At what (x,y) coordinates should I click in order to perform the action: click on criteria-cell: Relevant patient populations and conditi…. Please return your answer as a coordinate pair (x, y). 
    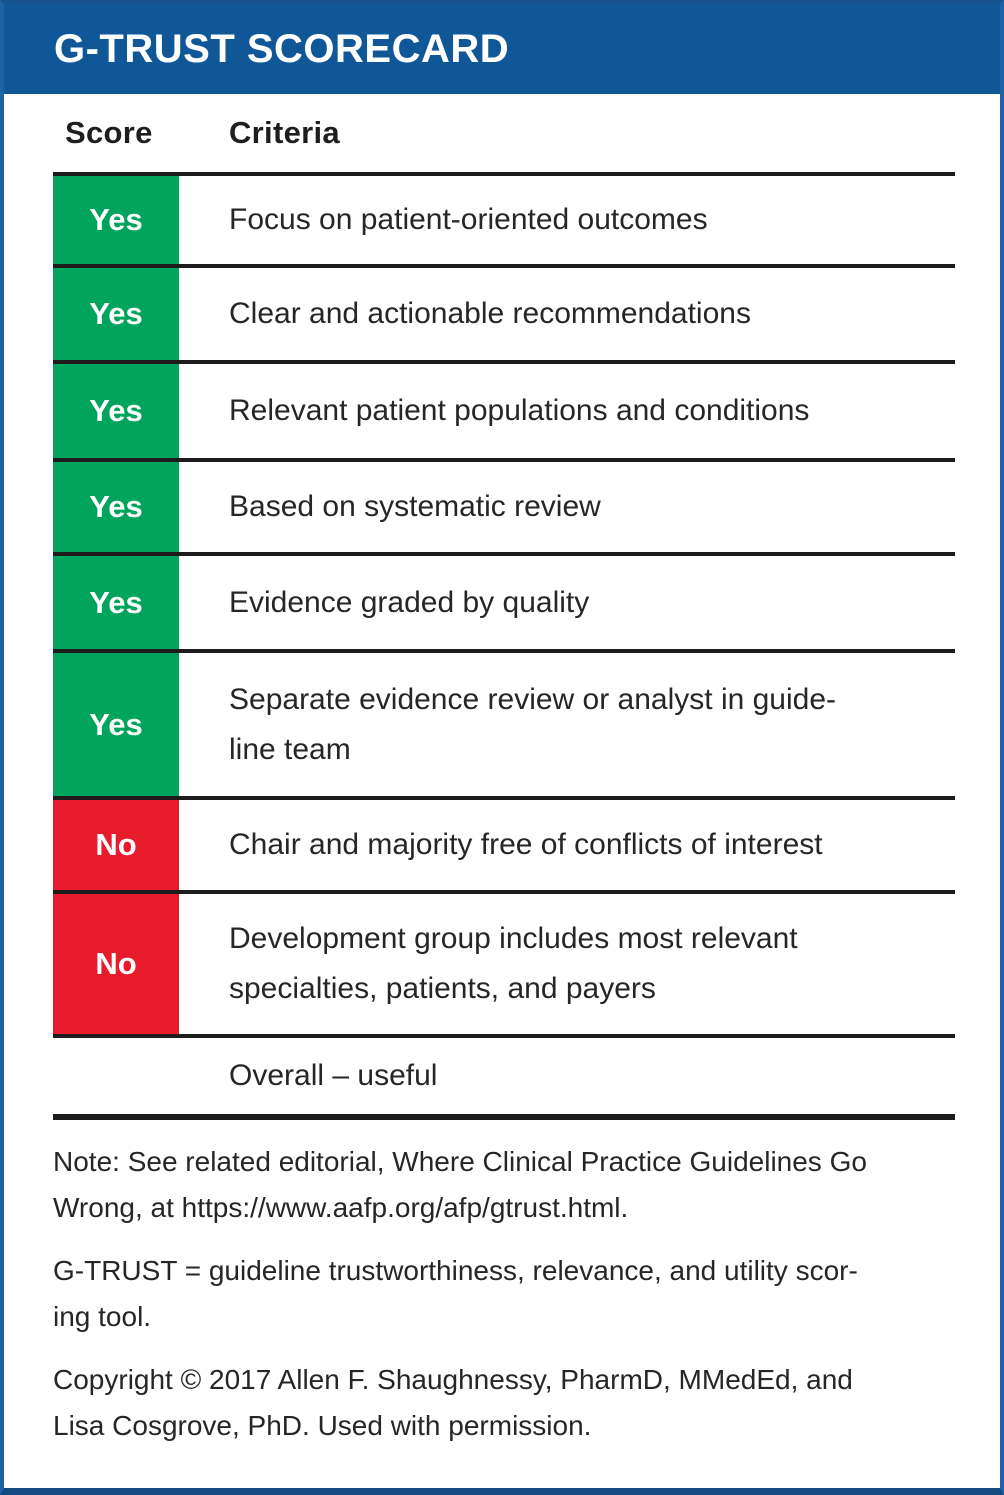
    Looking at the image, I should click on (519, 410).